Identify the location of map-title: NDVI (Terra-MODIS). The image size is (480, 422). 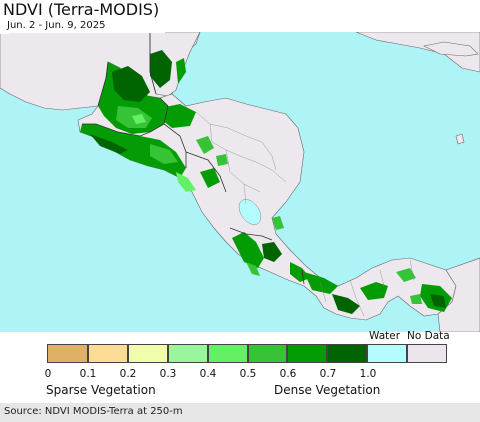
(81, 9).